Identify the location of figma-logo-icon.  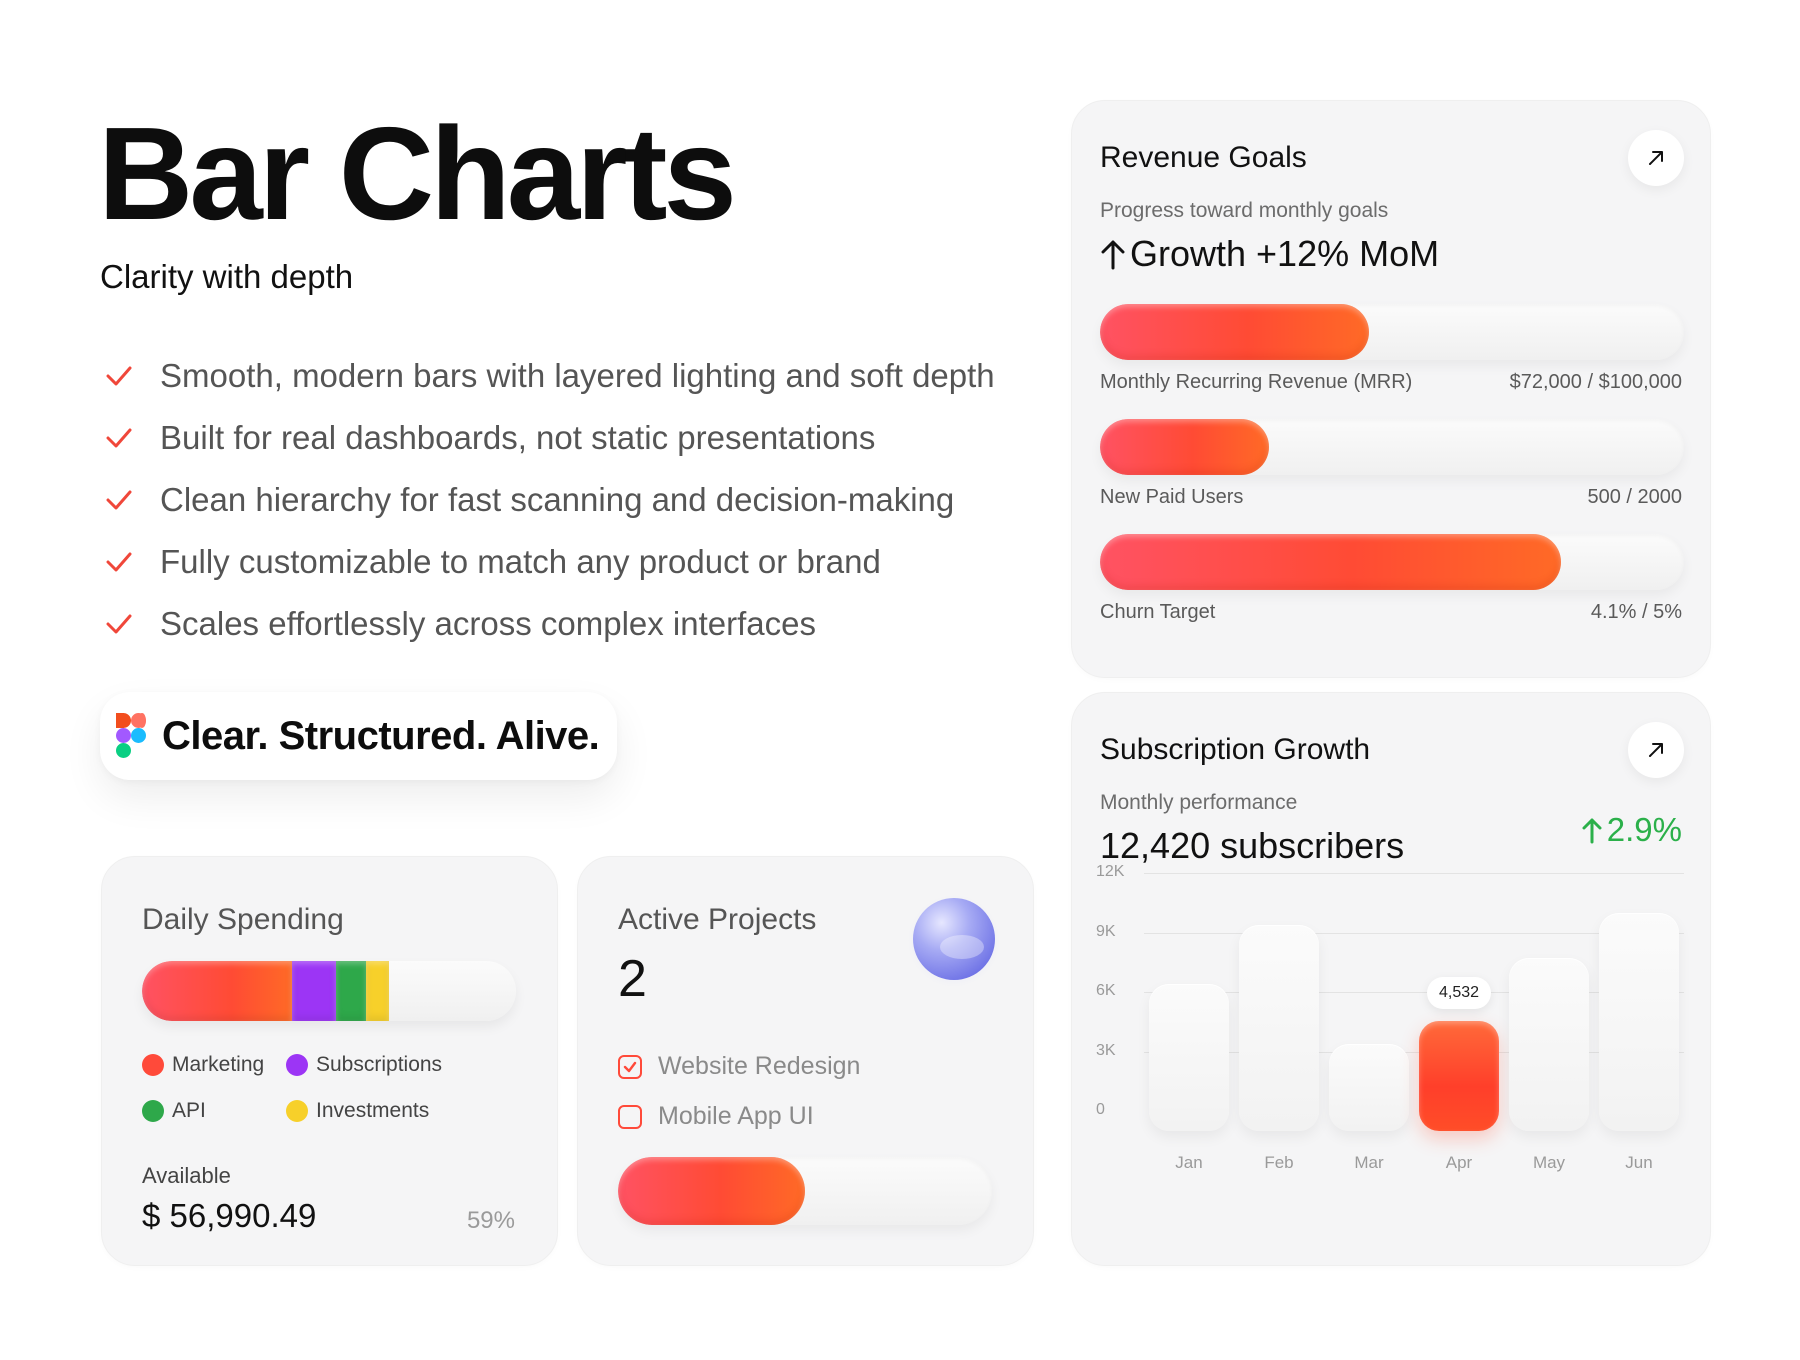
(131, 735).